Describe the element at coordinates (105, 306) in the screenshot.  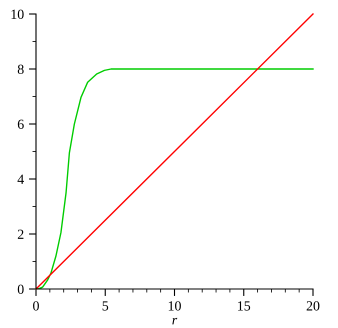
I see `x-tick-label: 5` at that location.